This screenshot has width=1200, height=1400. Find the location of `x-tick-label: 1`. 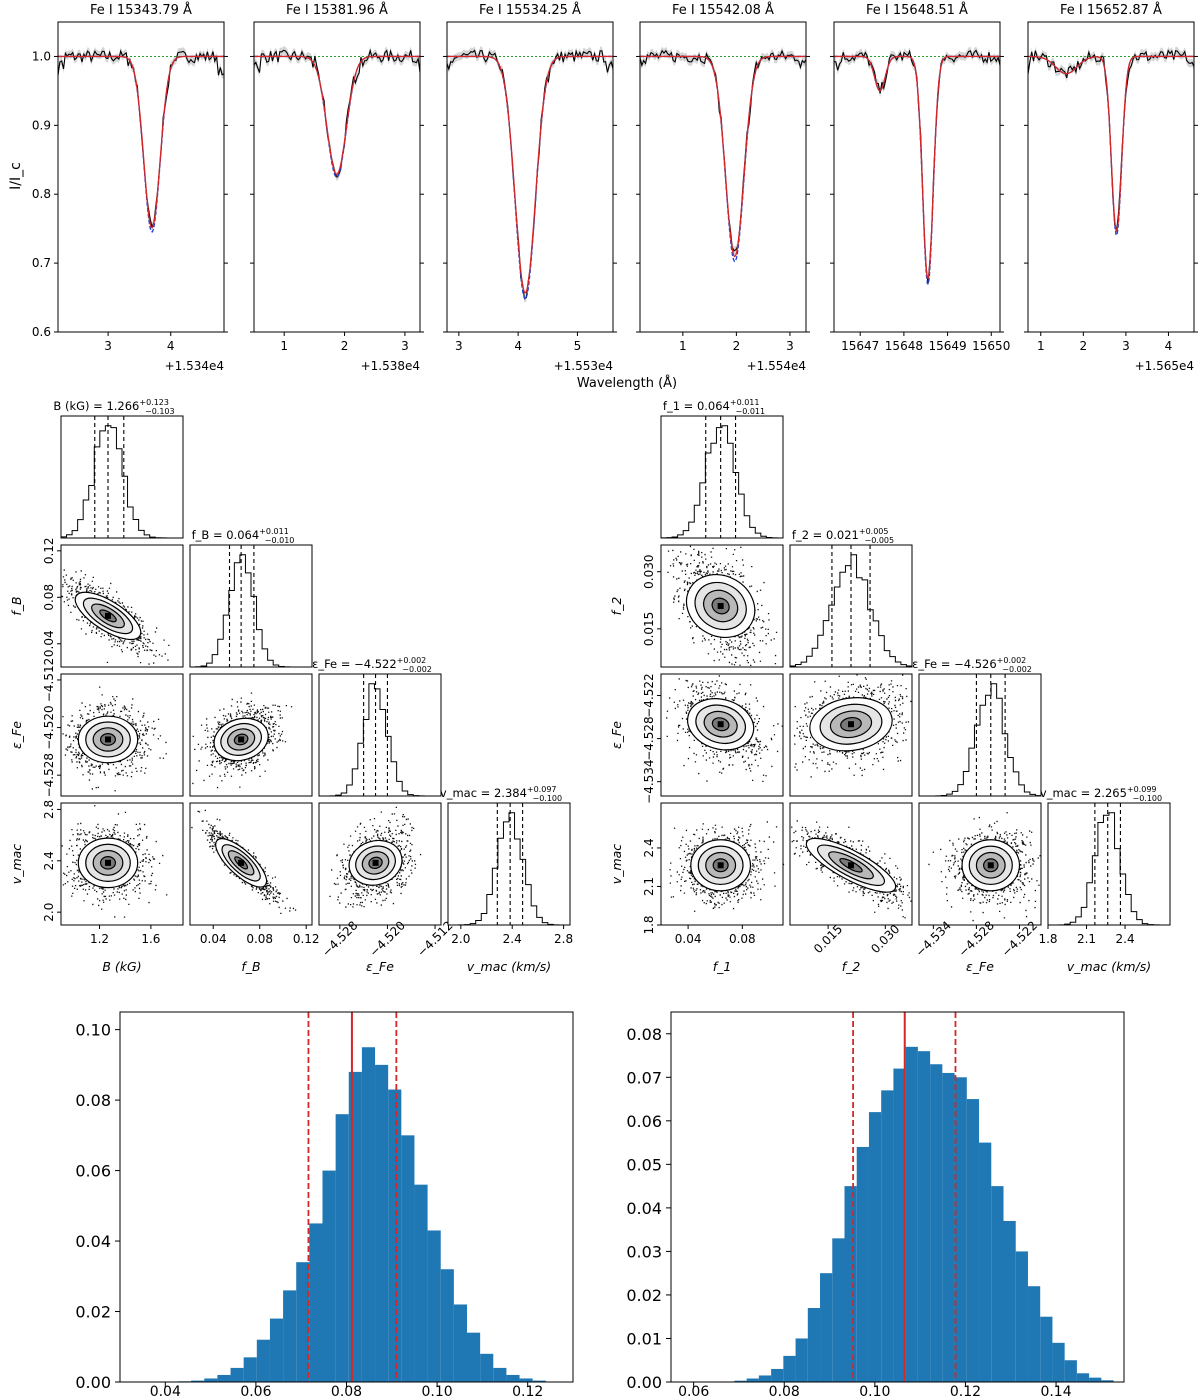

x-tick-label: 1 is located at coordinates (284, 346).